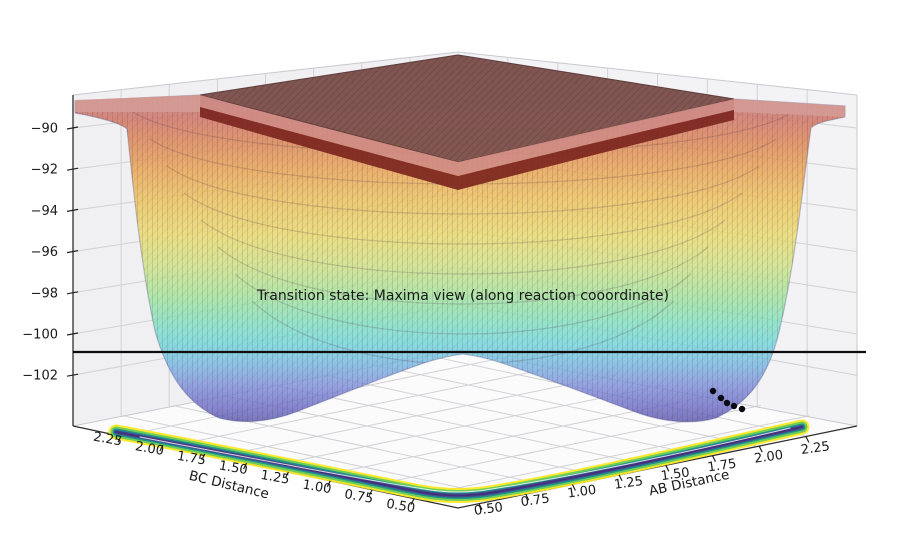 This screenshot has height=538, width=900. Describe the element at coordinates (789, 108) in the screenshot. I see `plateau-right-wing` at that location.